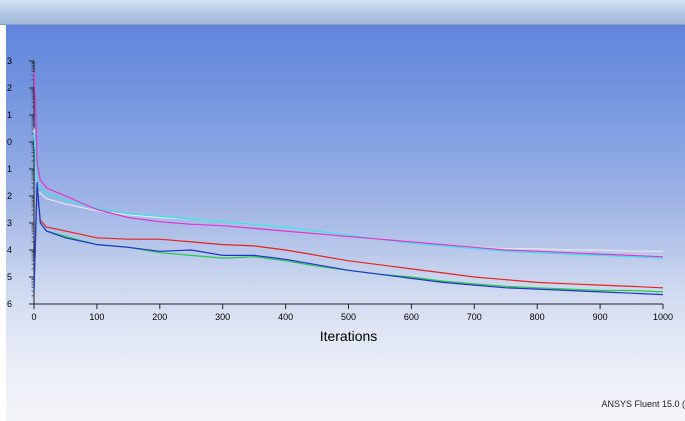  I want to click on y-tick-label: 5, so click(9, 277).